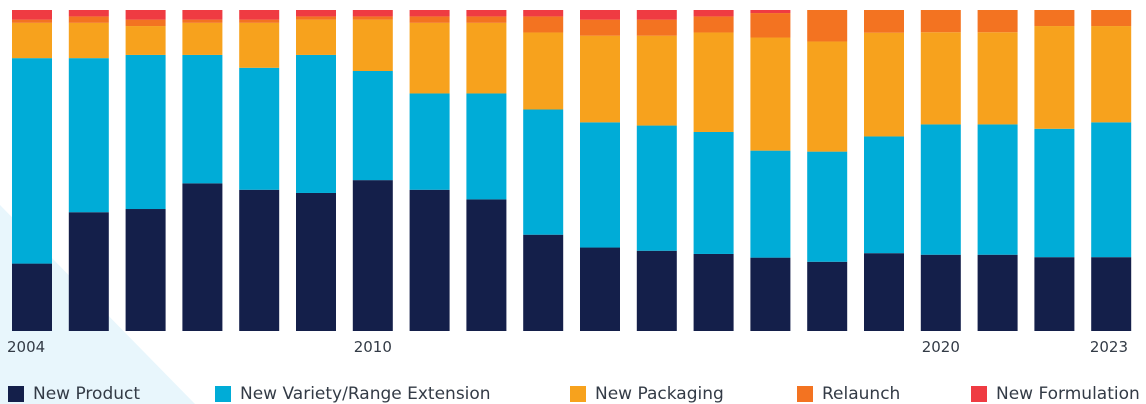 This screenshot has height=404, width=1146. I want to click on bar-segment-2006-new-product, so click(145, 270).